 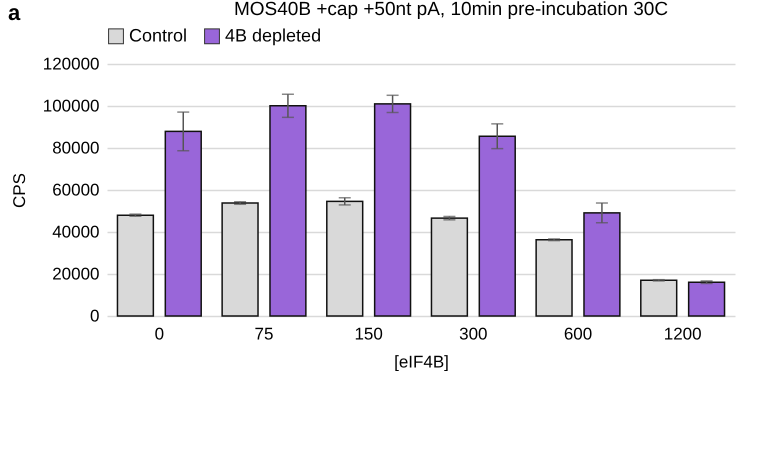 What do you see at coordinates (76, 274) in the screenshot?
I see `y-tick-label: 20000` at bounding box center [76, 274].